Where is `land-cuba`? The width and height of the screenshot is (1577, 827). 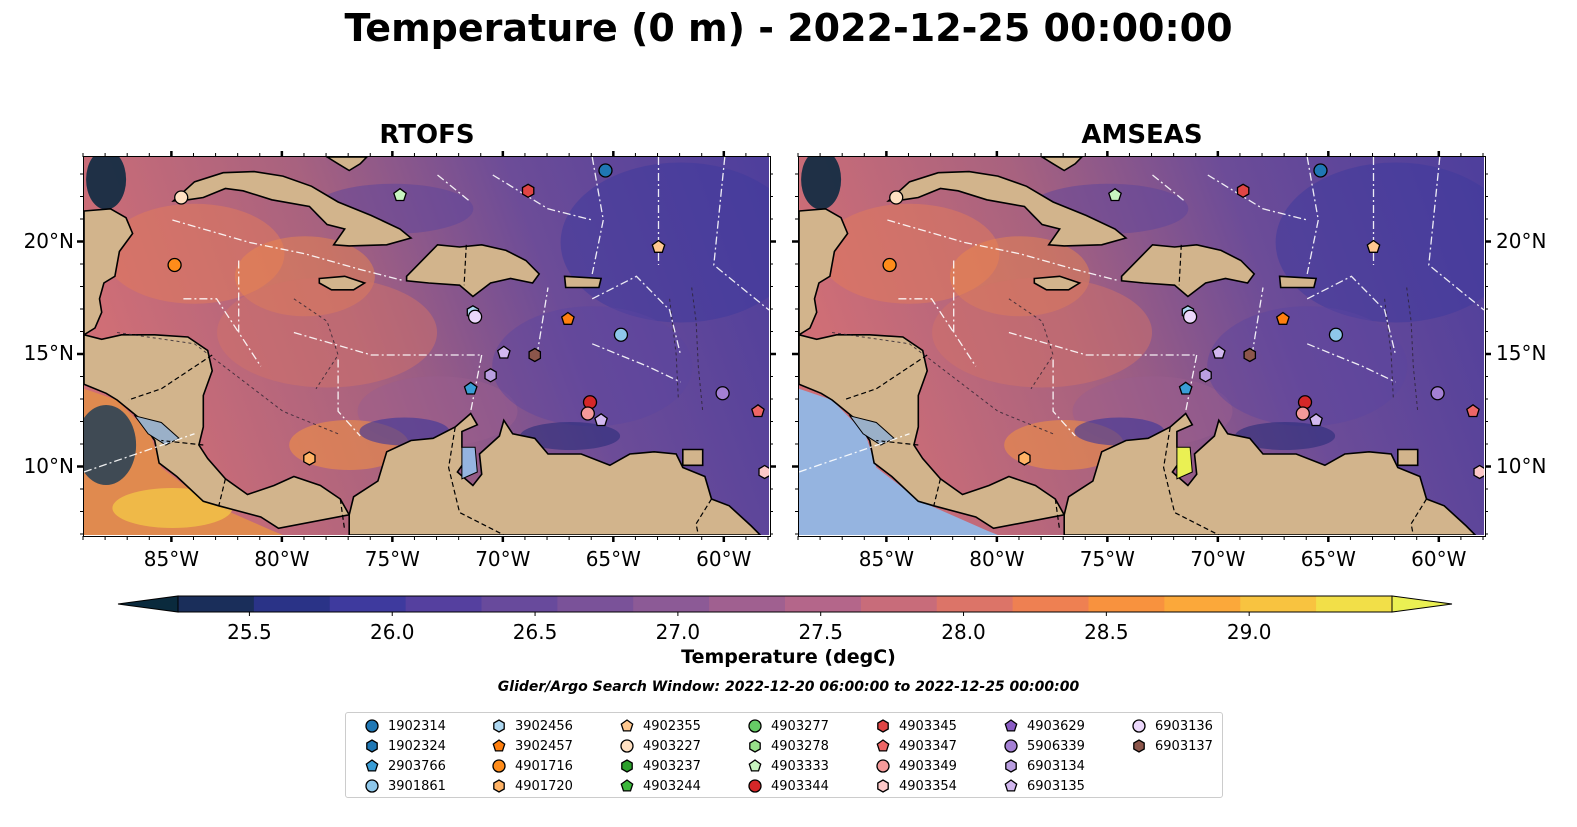
land-cuba is located at coordinates (292, 208).